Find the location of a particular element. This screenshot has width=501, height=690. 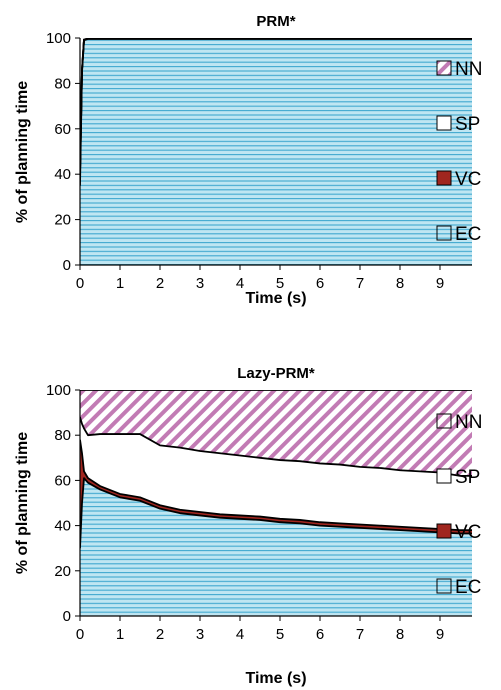

boundary-vc is located at coordinates (276, 485).